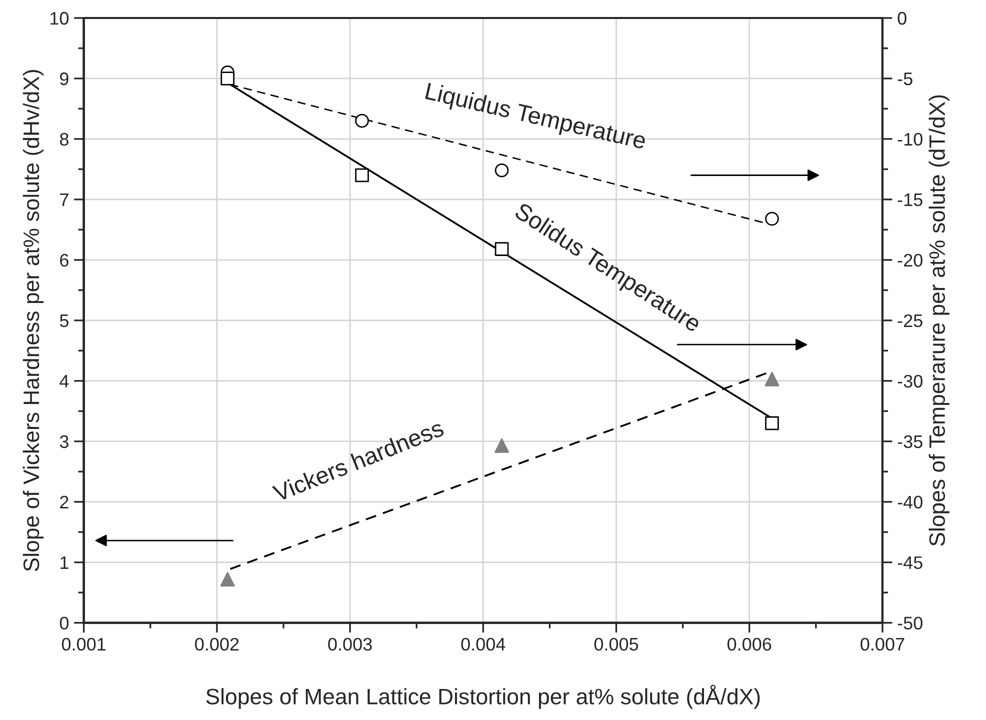  I want to click on y-tick-label: 0, so click(64, 623).